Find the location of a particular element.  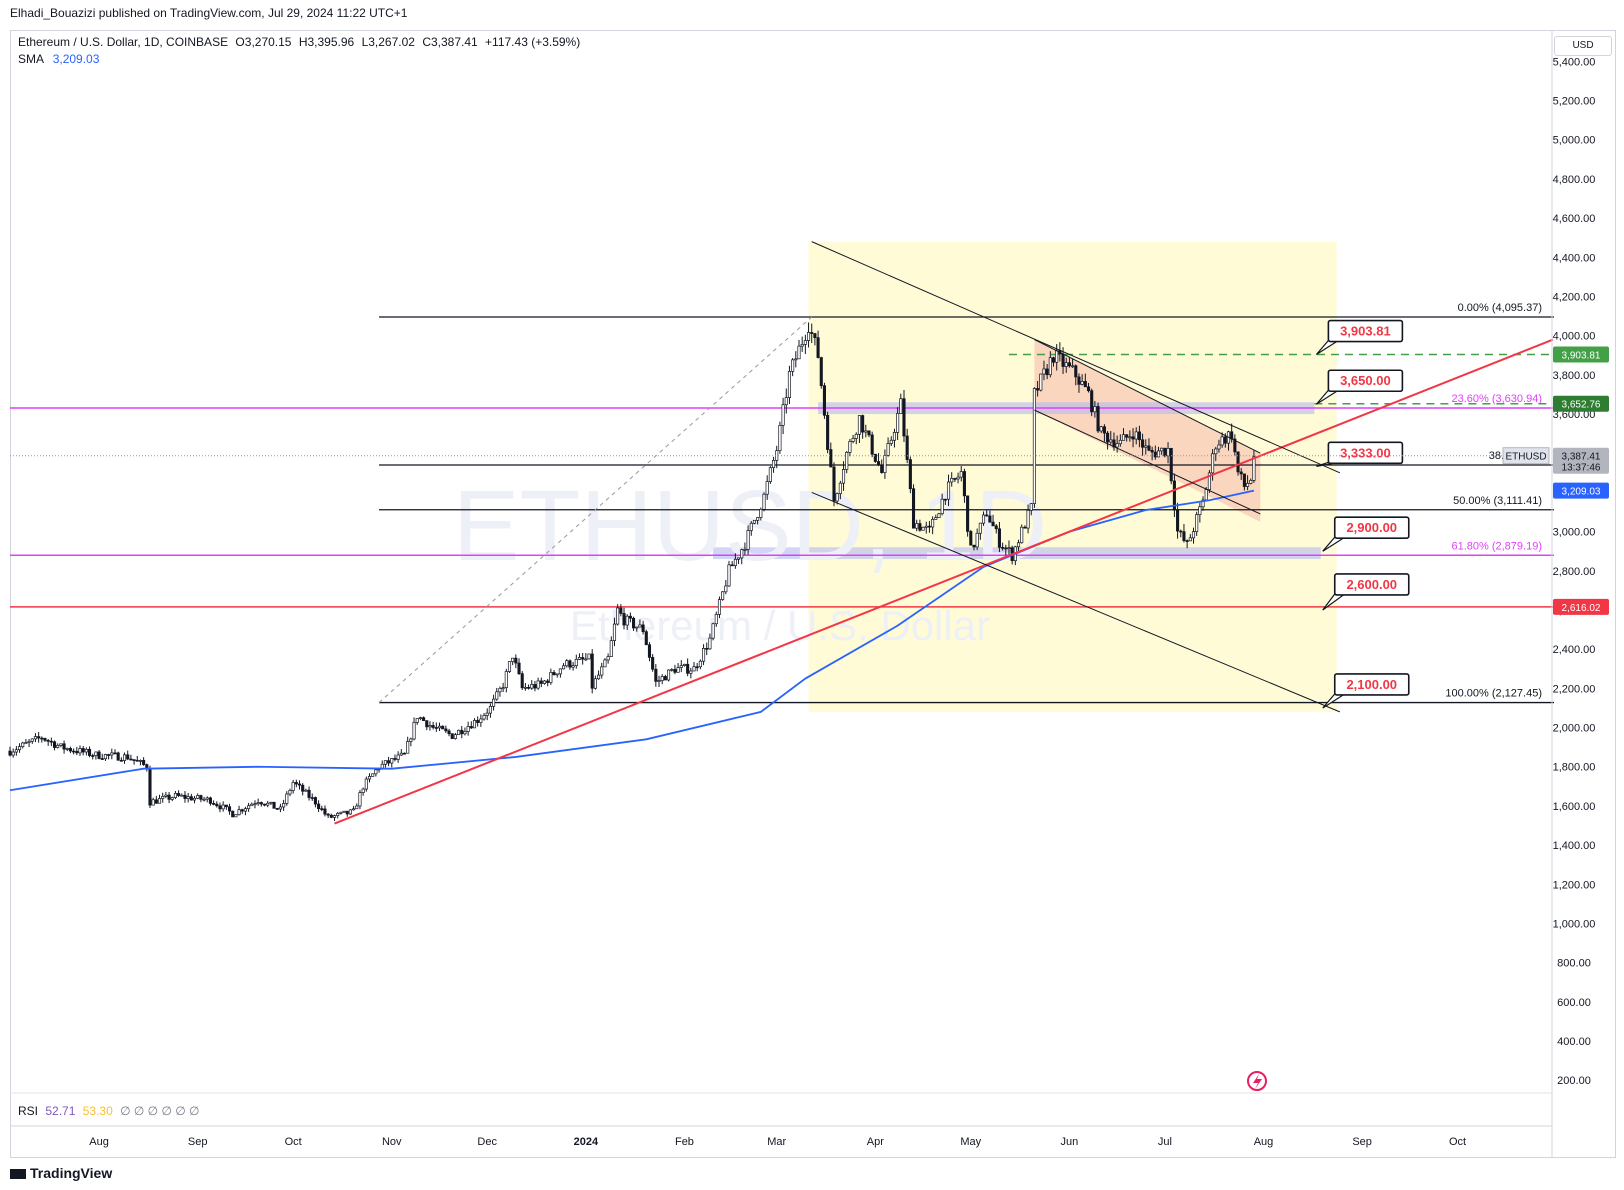

symbol-title: Ethereum / U.S. Dollar, 1D, COINBASE is located at coordinates (123, 42).